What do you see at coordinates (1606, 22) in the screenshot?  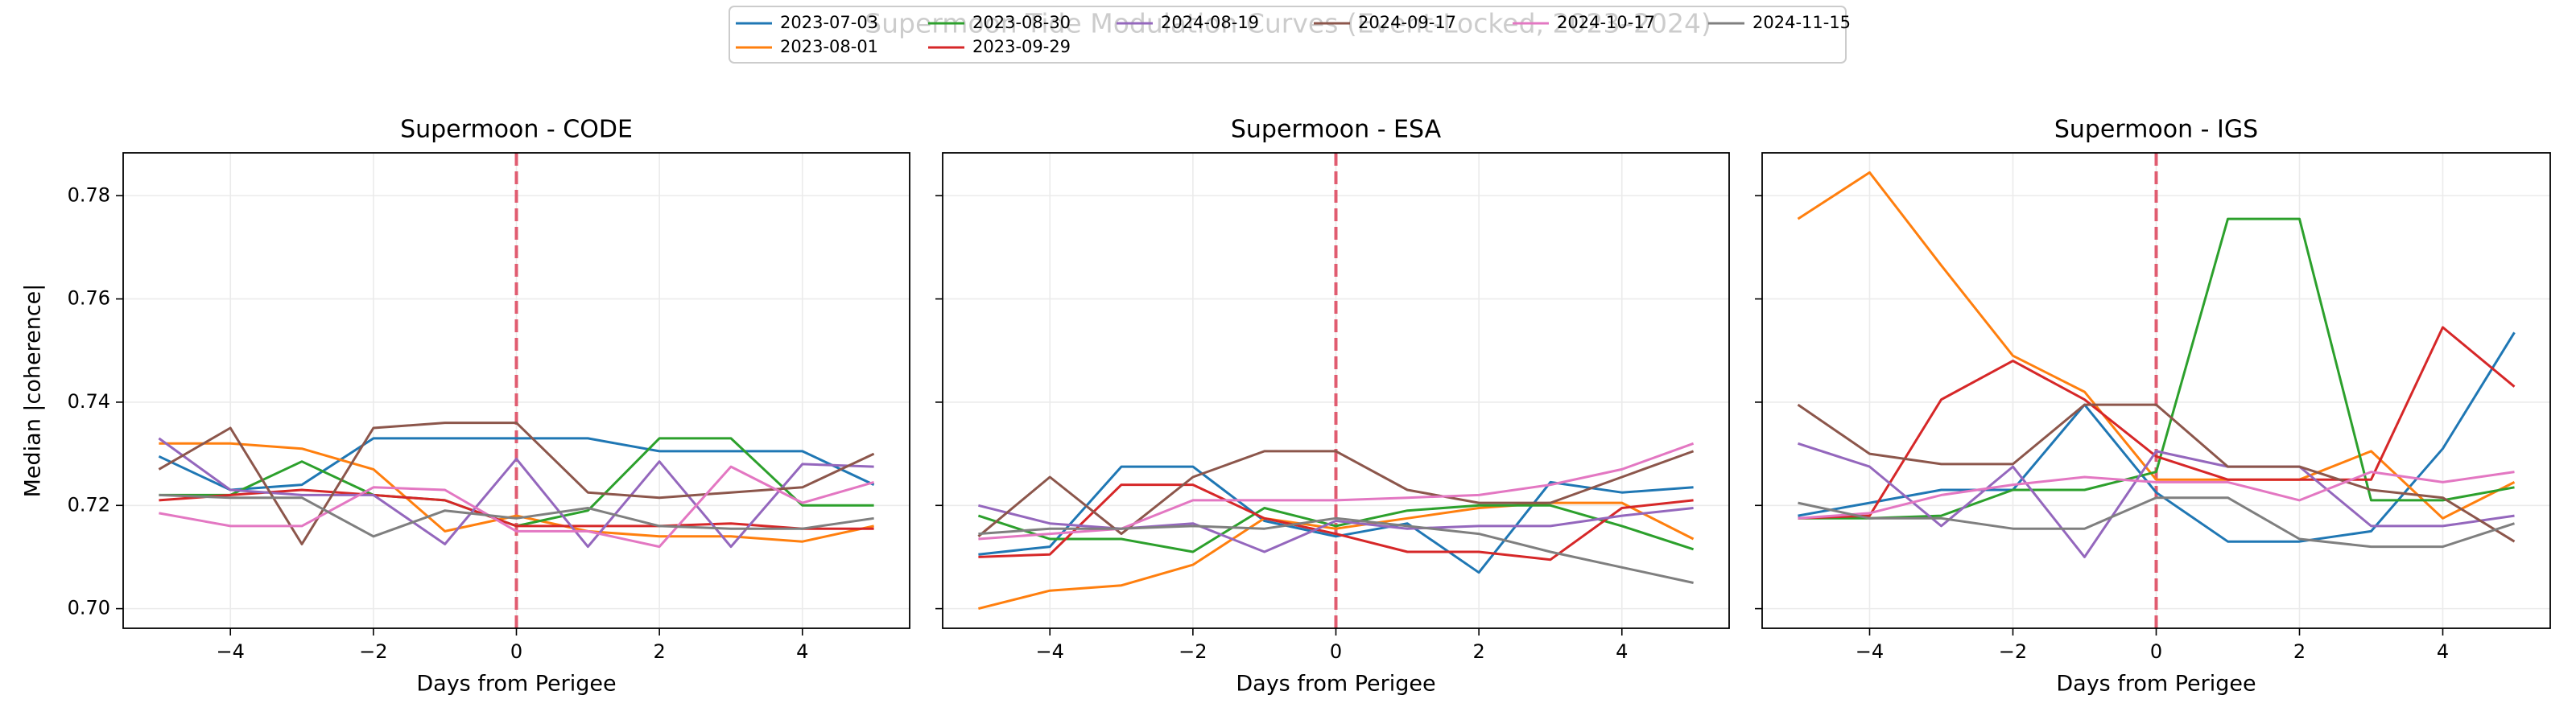 I see `legend-label: 2024-10-17` at bounding box center [1606, 22].